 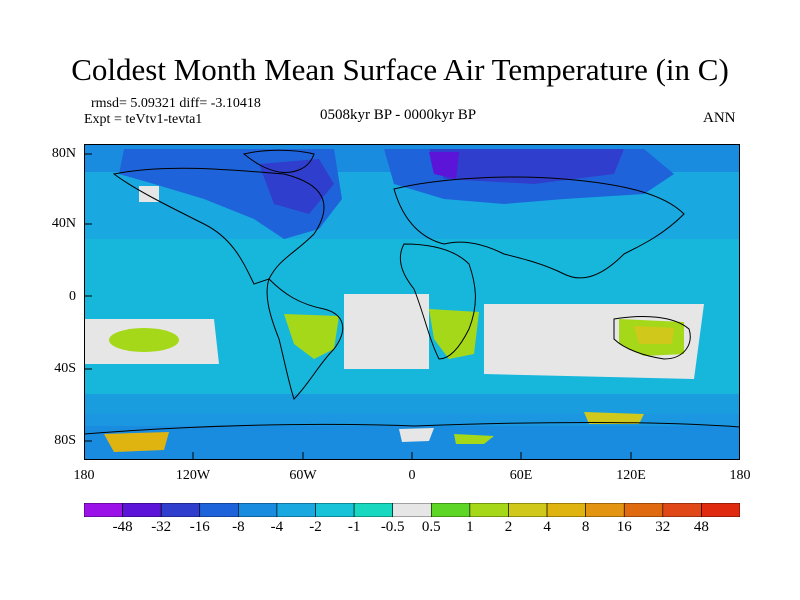 I want to click on x-tick-120e: 120E, so click(x=631, y=475).